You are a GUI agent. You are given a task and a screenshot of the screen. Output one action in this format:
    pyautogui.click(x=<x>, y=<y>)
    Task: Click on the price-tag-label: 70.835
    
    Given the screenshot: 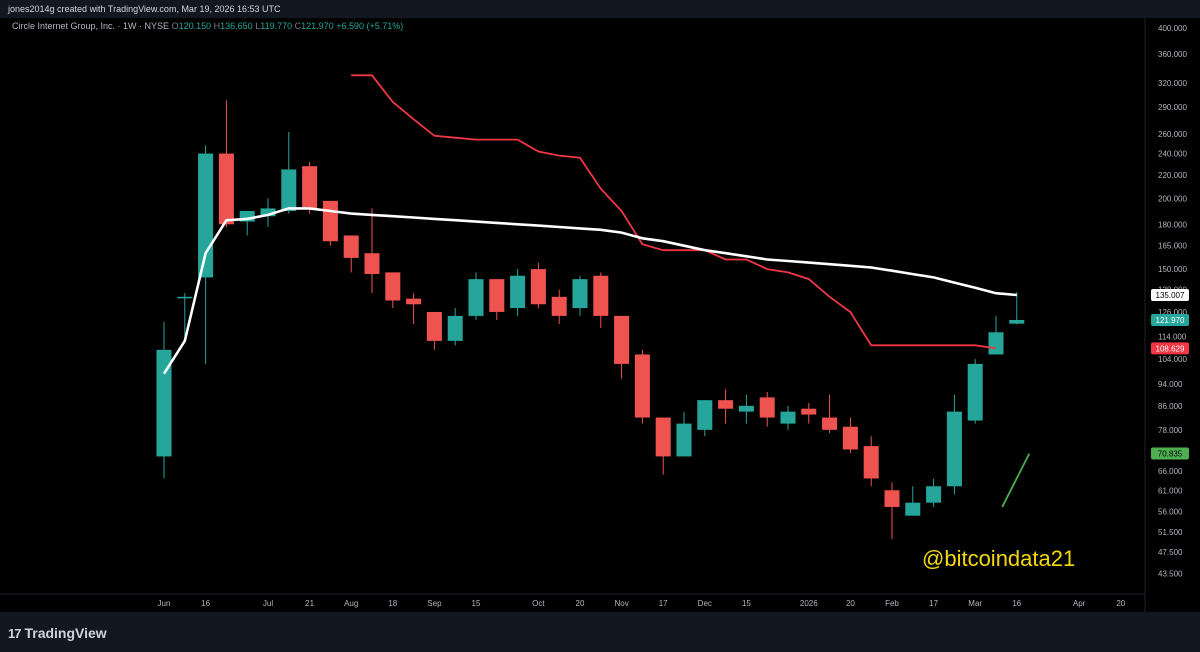 What is the action you would take?
    pyautogui.click(x=1170, y=454)
    